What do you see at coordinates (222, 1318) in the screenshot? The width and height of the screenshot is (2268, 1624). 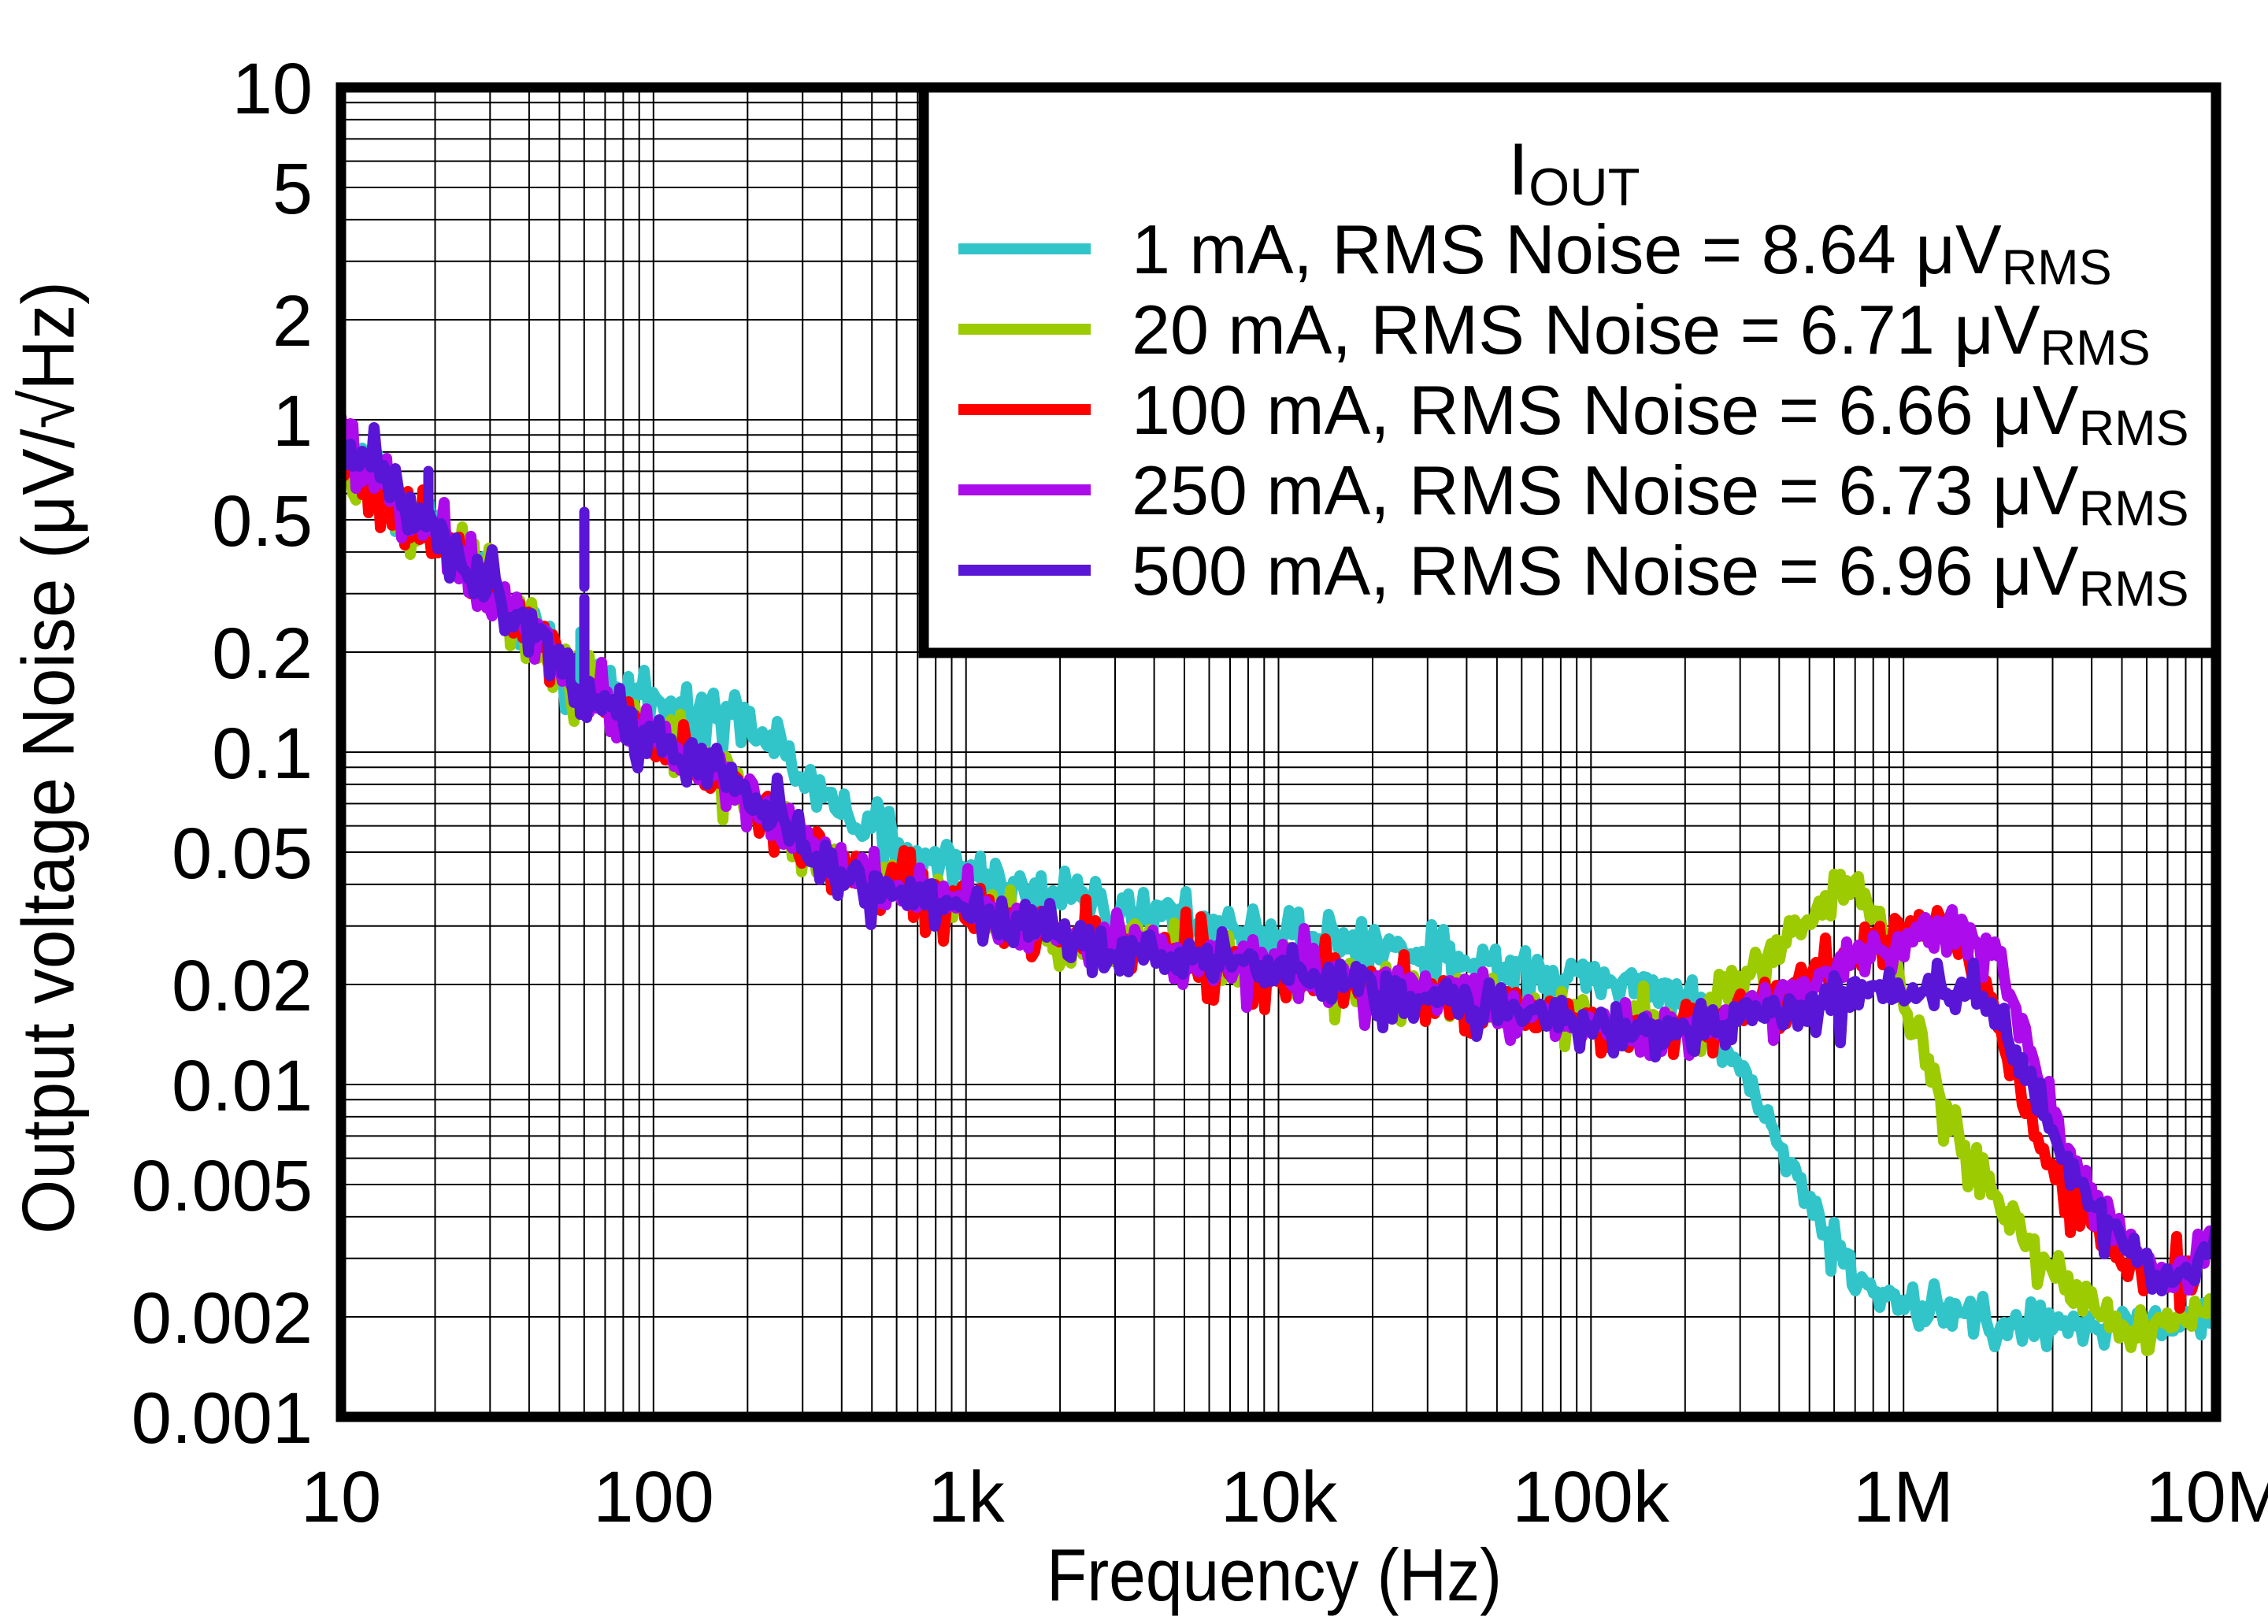 I see `svg-text: 0.002` at bounding box center [222, 1318].